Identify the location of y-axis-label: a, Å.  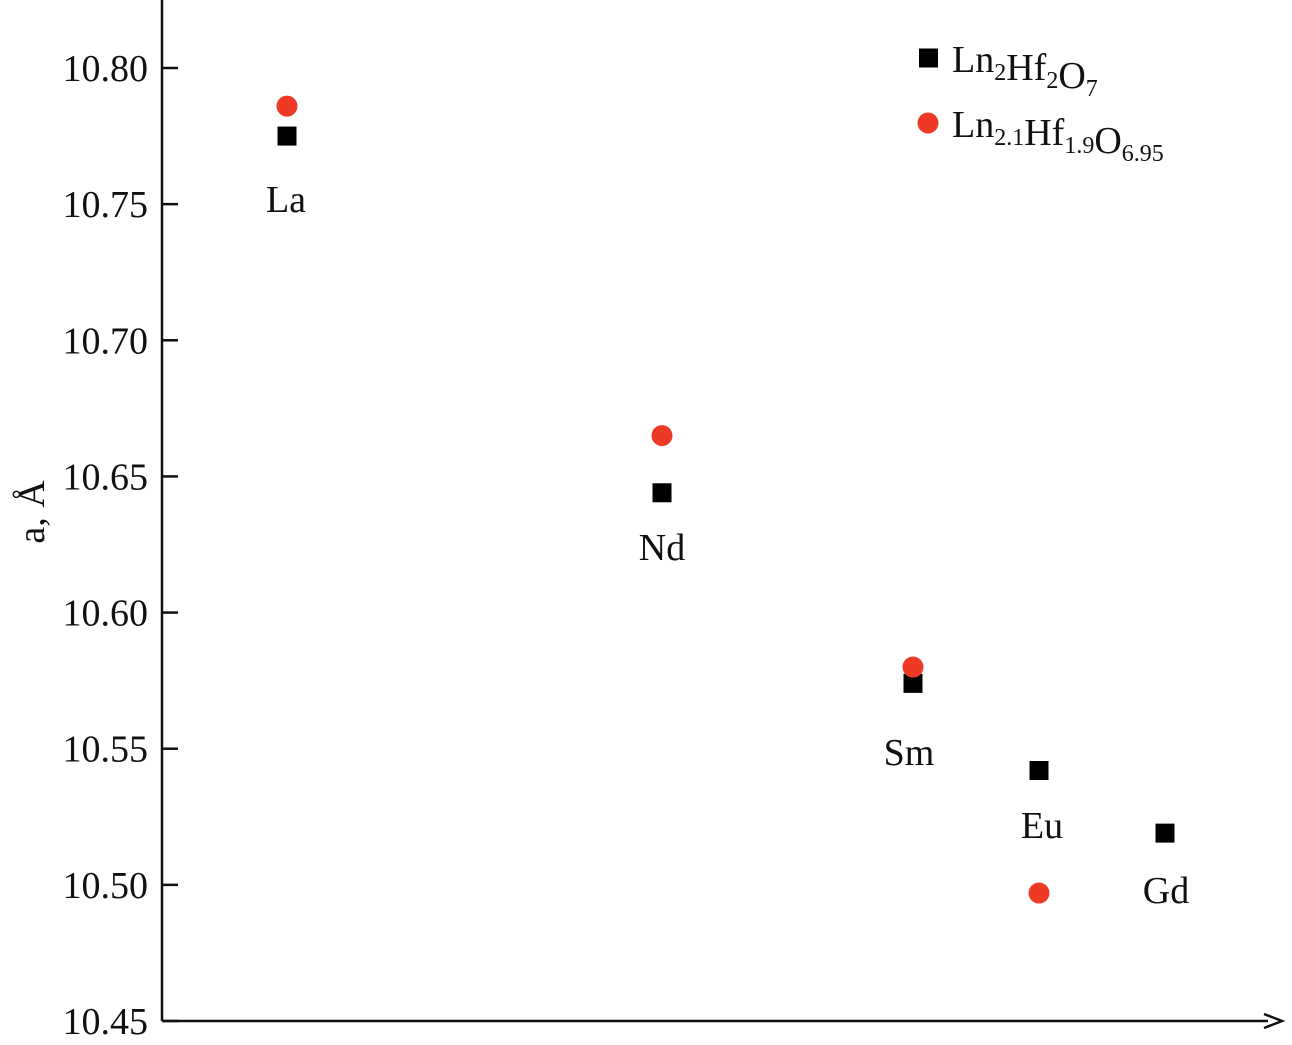
(32, 512).